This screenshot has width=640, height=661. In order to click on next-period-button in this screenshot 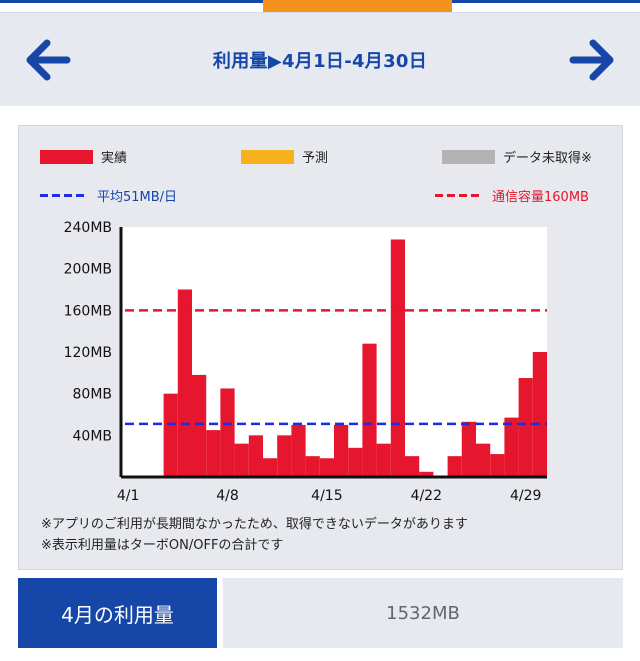, I will do `click(593, 60)`.